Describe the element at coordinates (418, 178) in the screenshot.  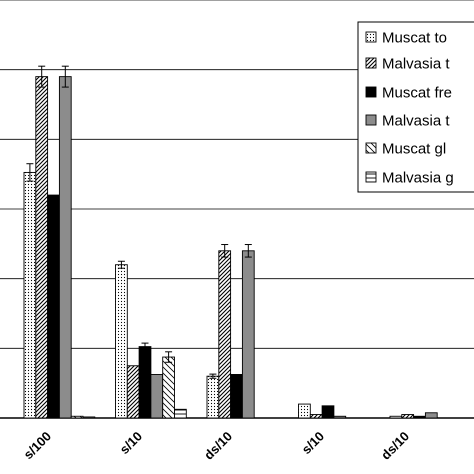
I see `legend-label: Malvasia g` at that location.